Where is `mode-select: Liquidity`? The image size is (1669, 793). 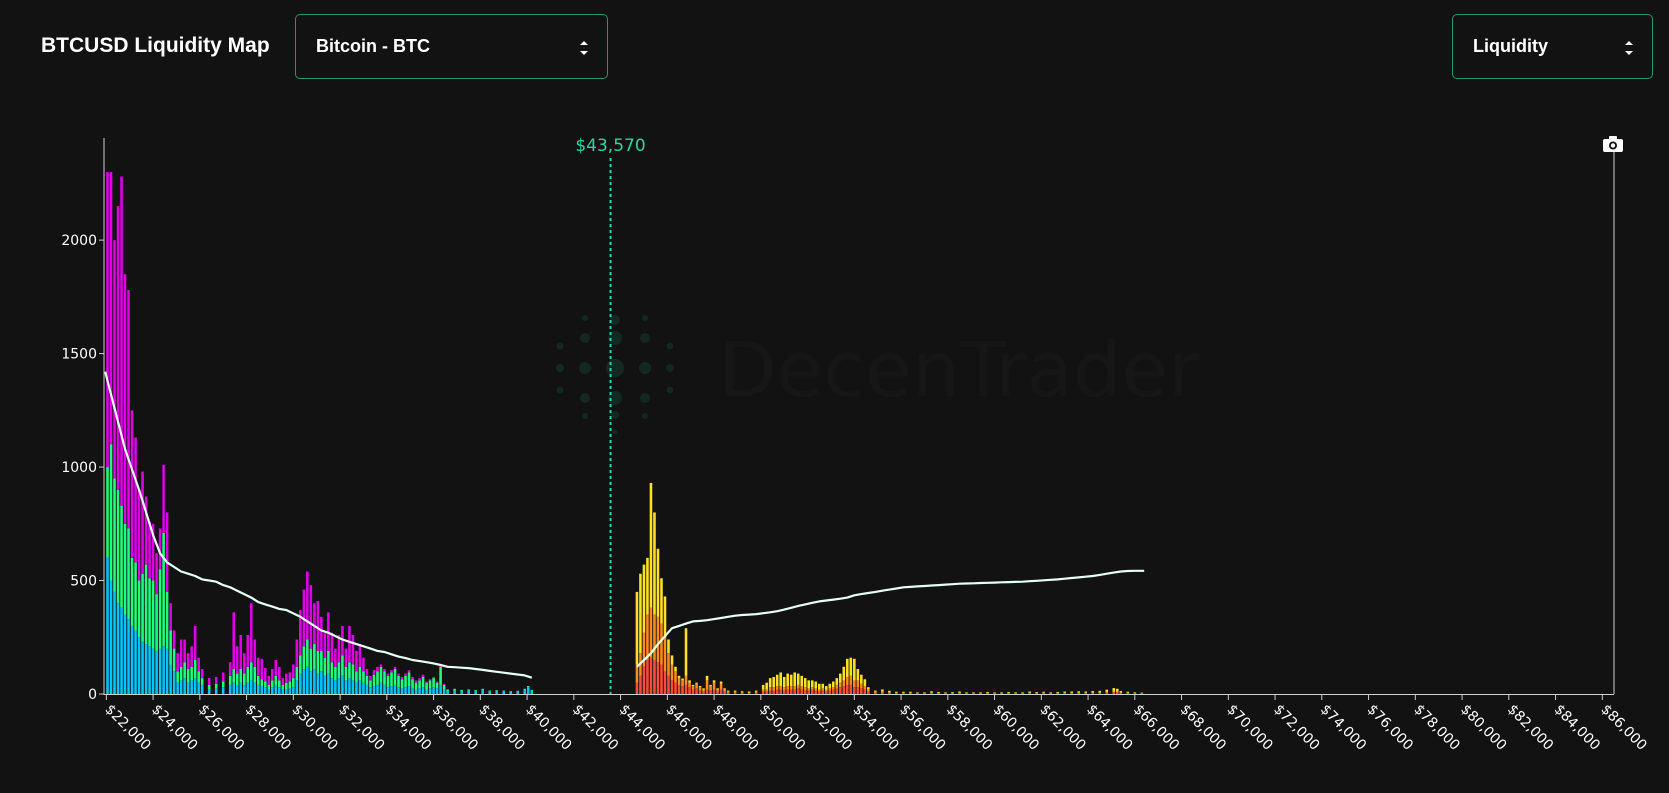
mode-select: Liquidity is located at coordinates (1552, 46).